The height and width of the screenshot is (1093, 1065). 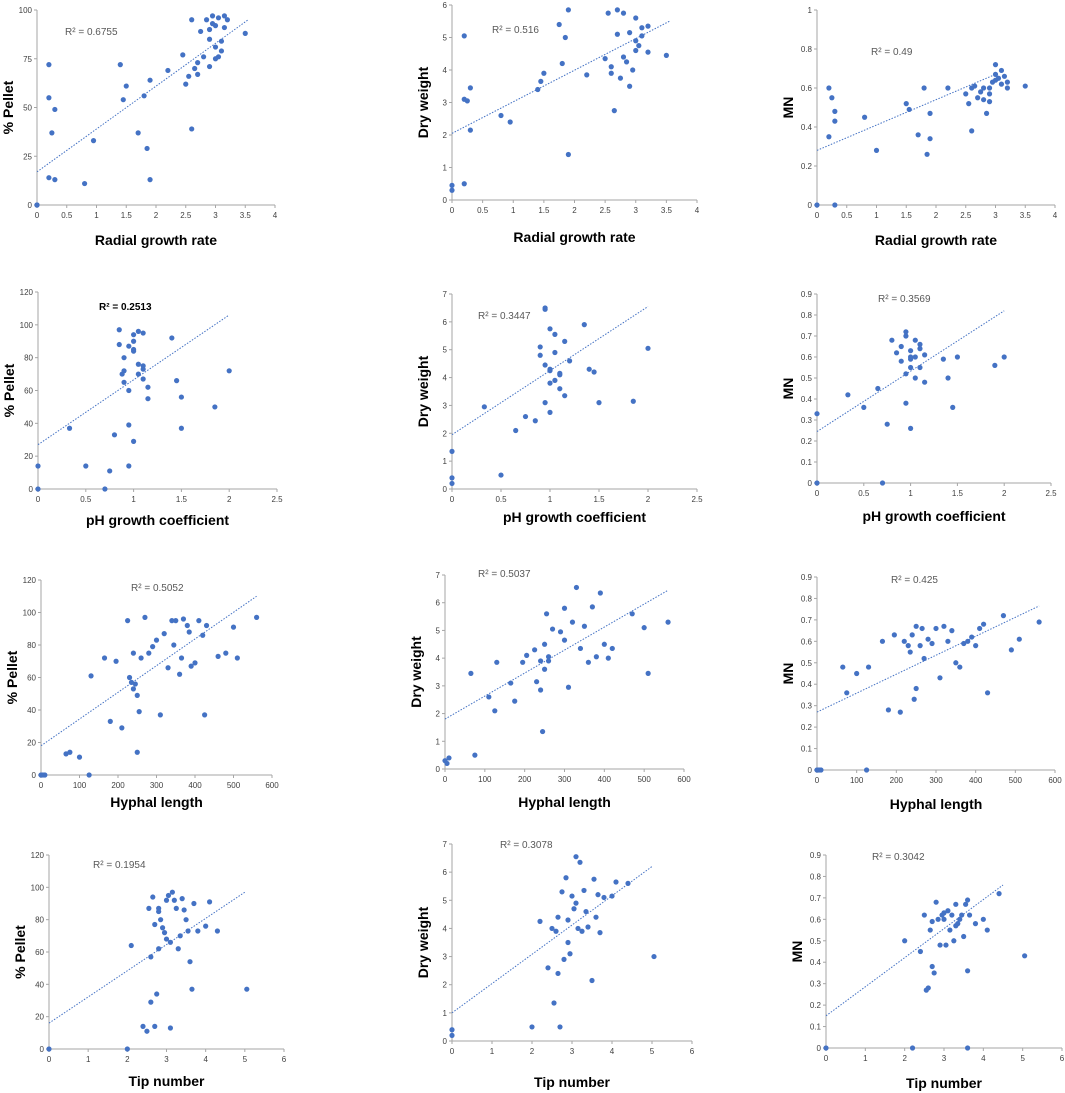 I want to click on y-tick-label: 40, so click(x=31, y=710).